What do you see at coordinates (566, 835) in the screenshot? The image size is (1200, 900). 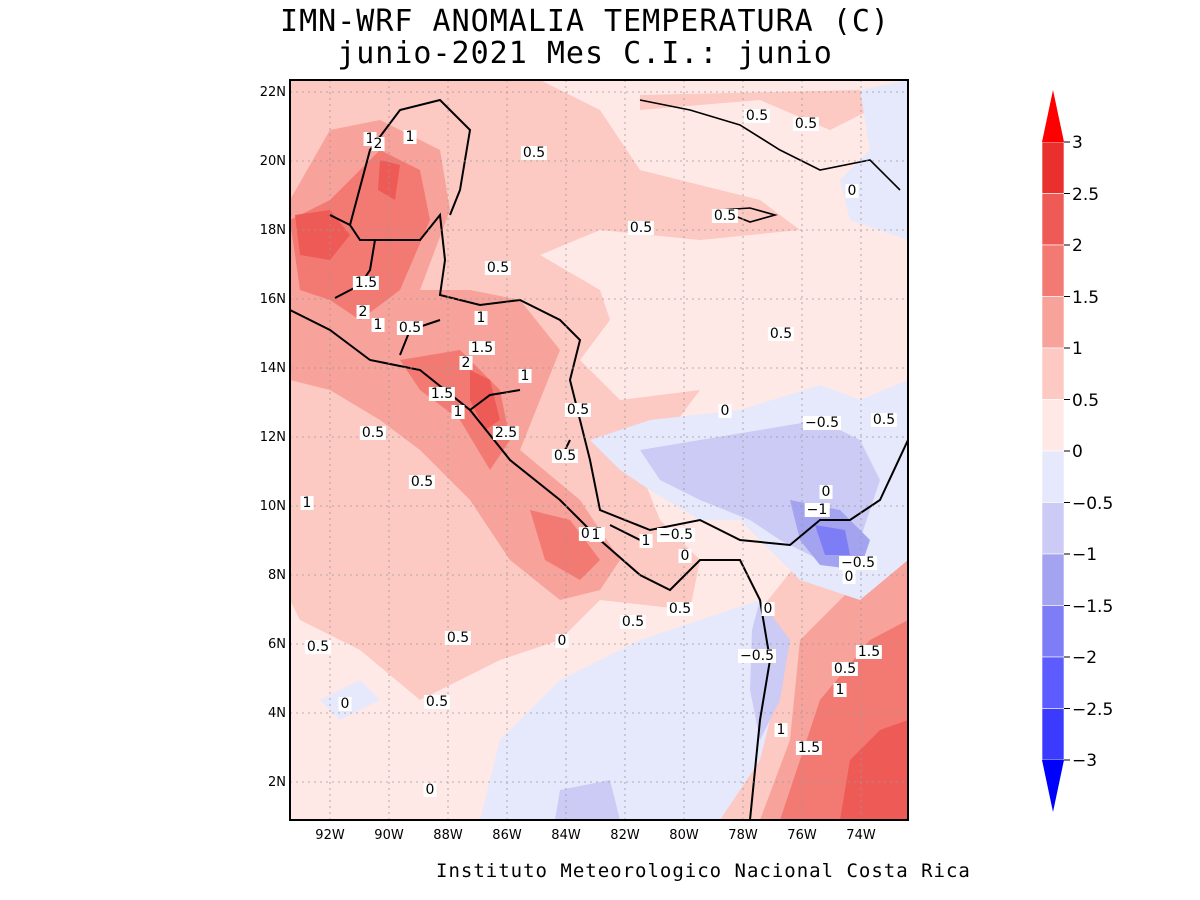 I see `lon-label: 84W` at bounding box center [566, 835].